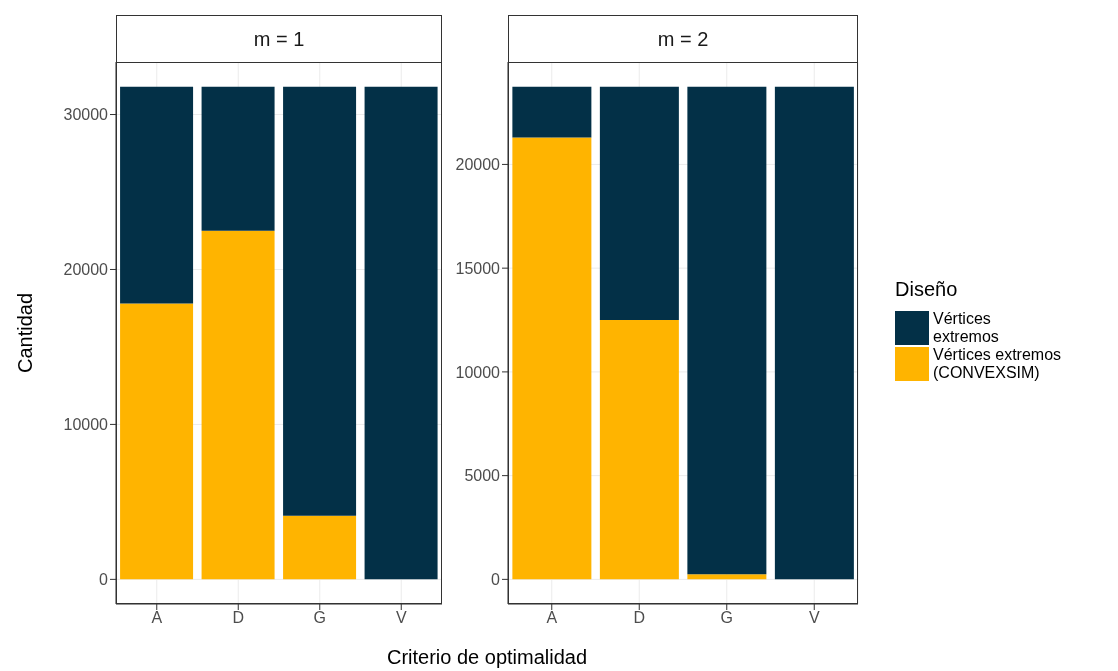  I want to click on y-axis-title: Cantidad, so click(25, 333).